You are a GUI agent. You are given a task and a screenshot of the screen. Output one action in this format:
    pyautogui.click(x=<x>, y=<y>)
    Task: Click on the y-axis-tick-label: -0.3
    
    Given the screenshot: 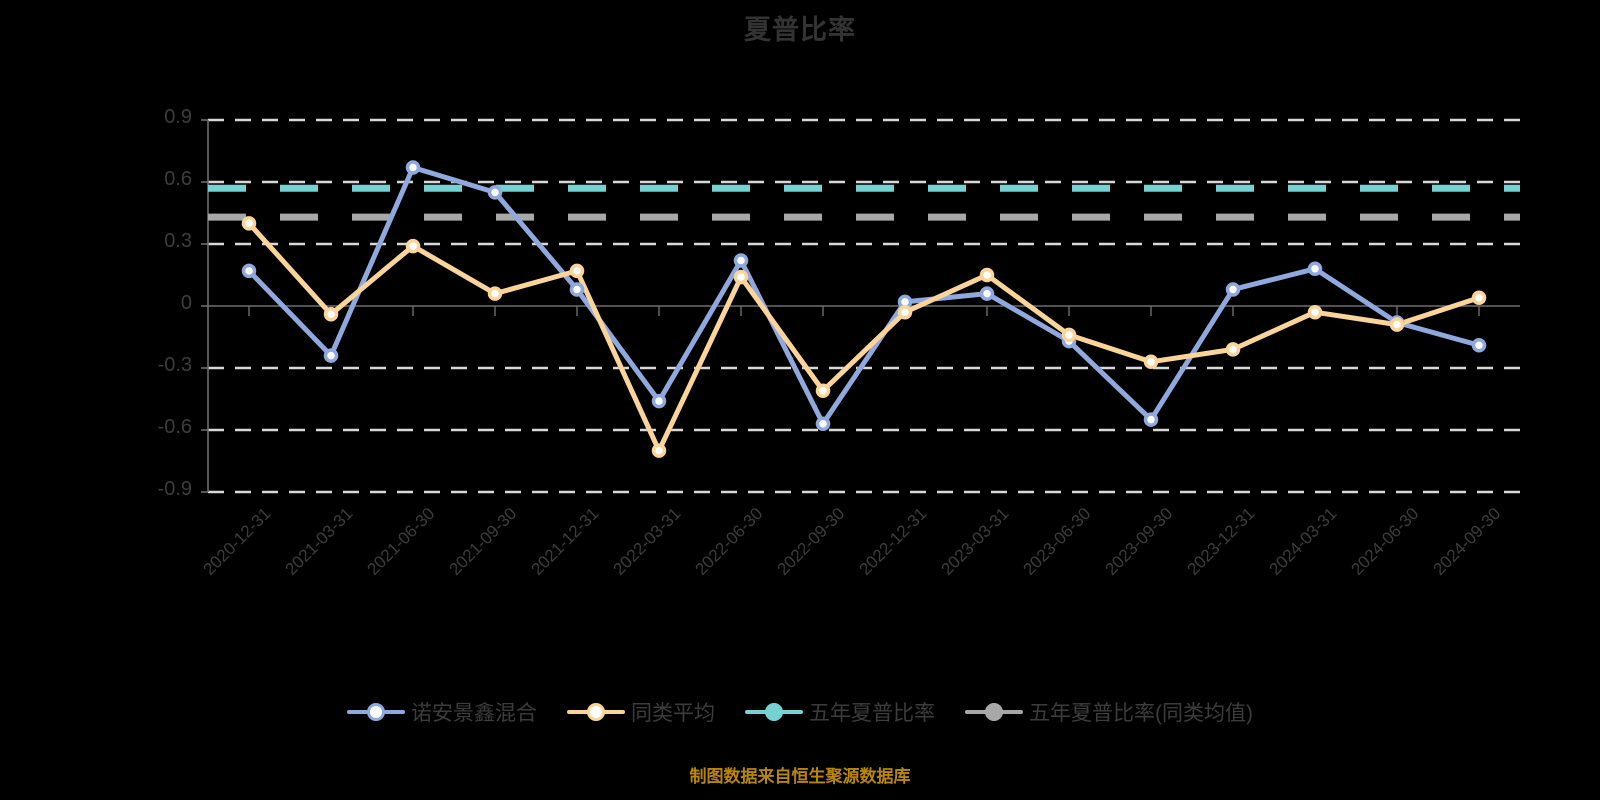 What is the action you would take?
    pyautogui.click(x=174, y=365)
    